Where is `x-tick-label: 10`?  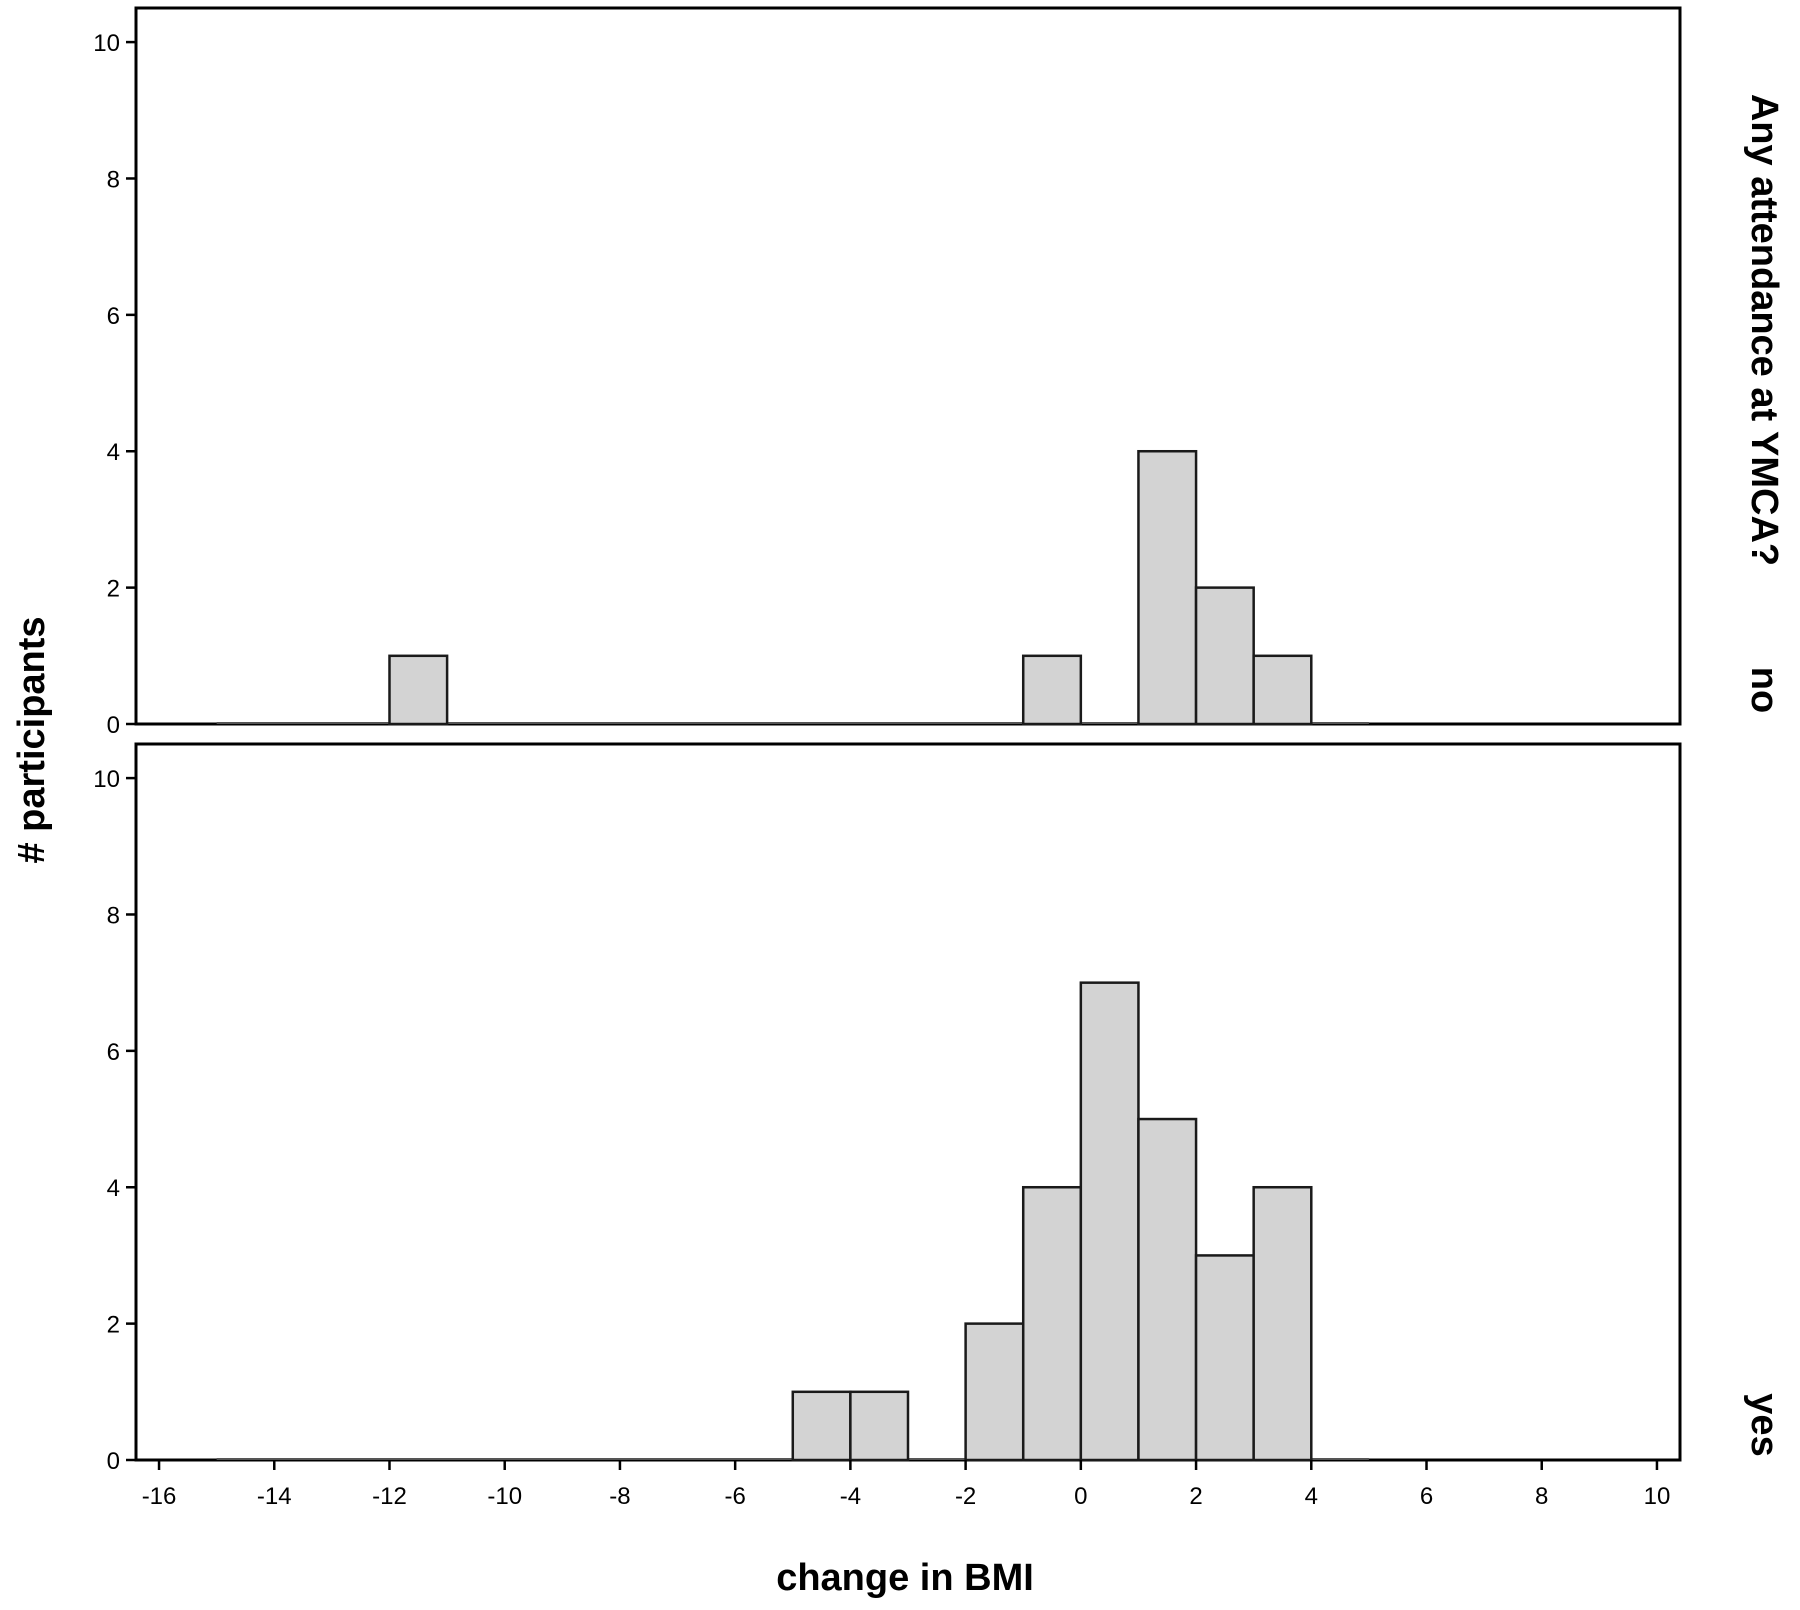 x-tick-label: 10 is located at coordinates (1657, 1496).